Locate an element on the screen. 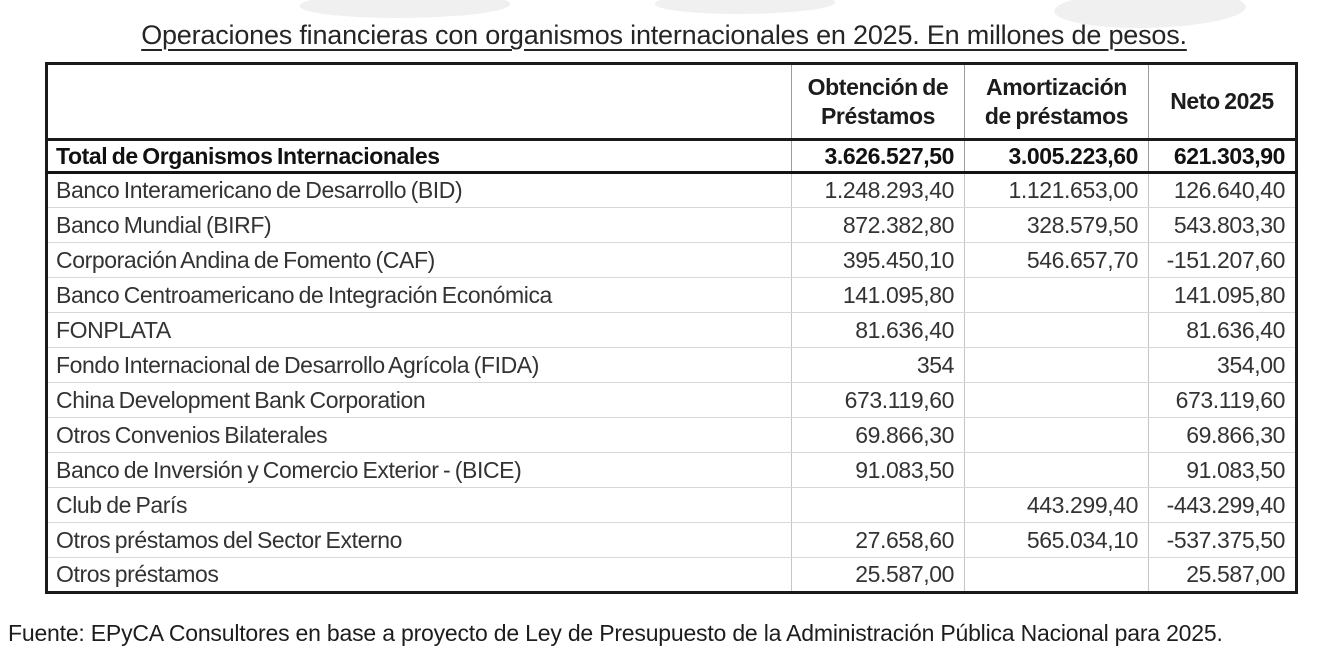 This screenshot has height=666, width=1328. org-label-cell: Otros préstamos del Sector Externo is located at coordinates (419, 540).